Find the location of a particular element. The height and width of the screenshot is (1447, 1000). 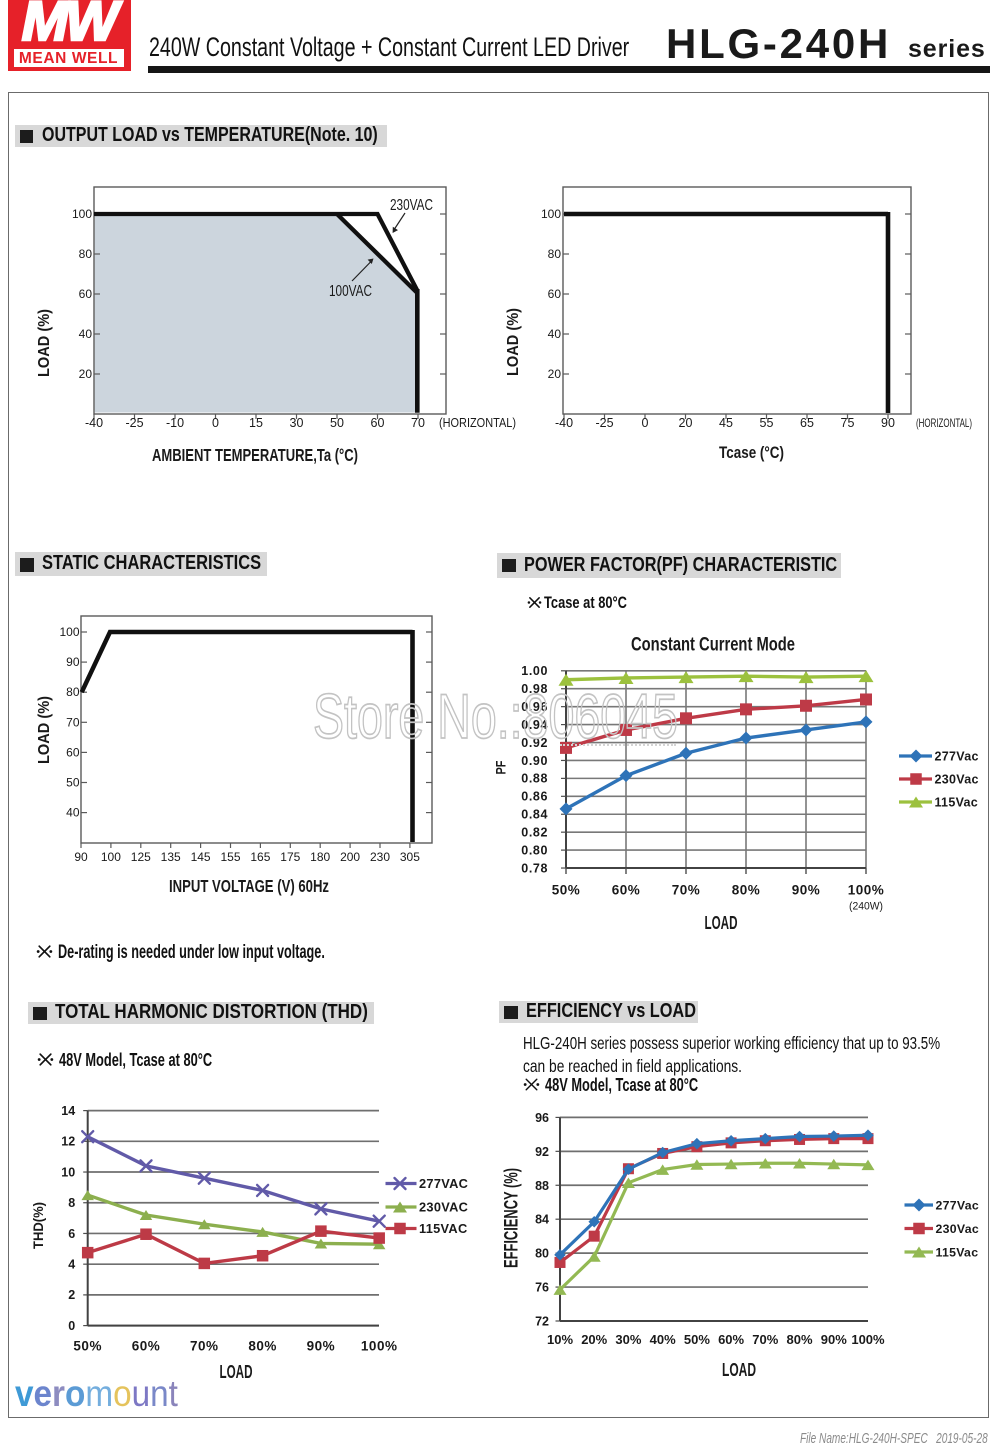

svg-text: 10 is located at coordinates (68, 1172).